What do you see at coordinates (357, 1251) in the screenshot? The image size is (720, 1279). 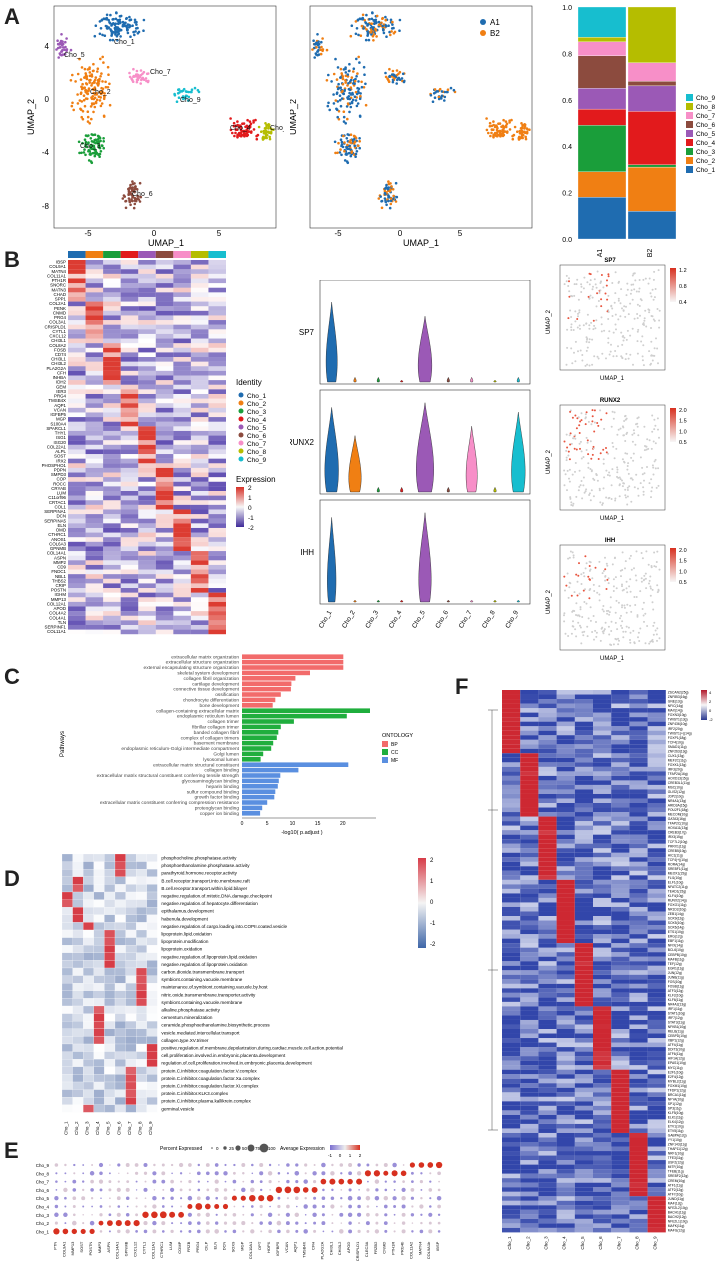 I see `gene-label: CRISPLD1` at bounding box center [357, 1251].